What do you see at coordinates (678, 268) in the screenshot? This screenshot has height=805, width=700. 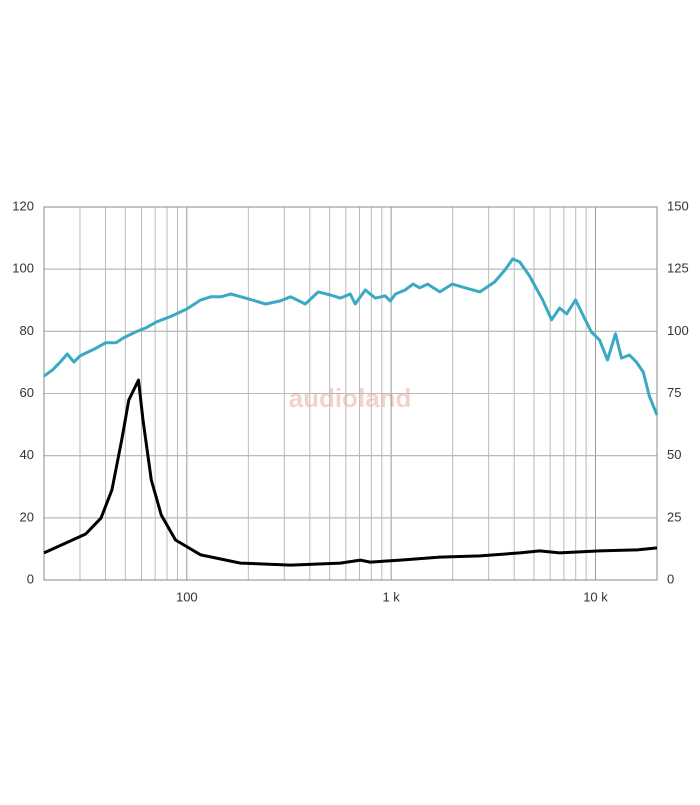 I see `y2-tick-label: 125` at bounding box center [678, 268].